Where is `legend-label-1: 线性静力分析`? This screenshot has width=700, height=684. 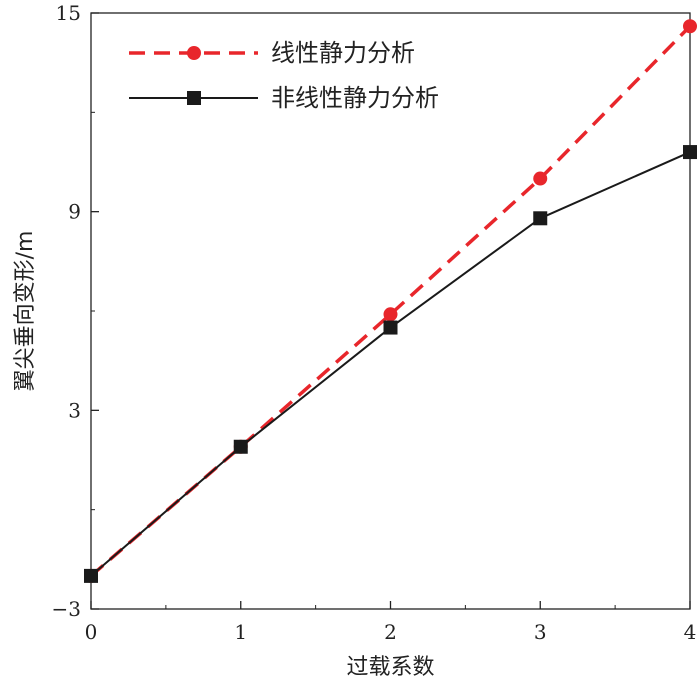
legend-label-1: 线性静力分析 is located at coordinates (343, 53).